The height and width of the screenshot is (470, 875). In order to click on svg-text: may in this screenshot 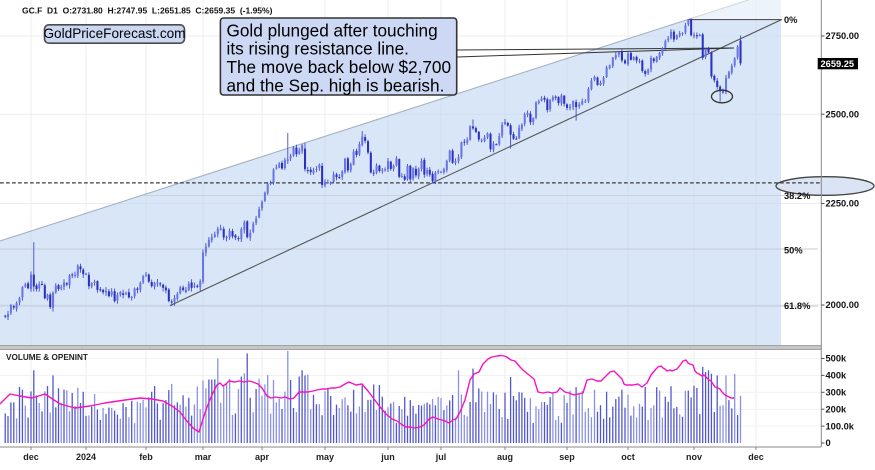, I will do `click(325, 457)`.